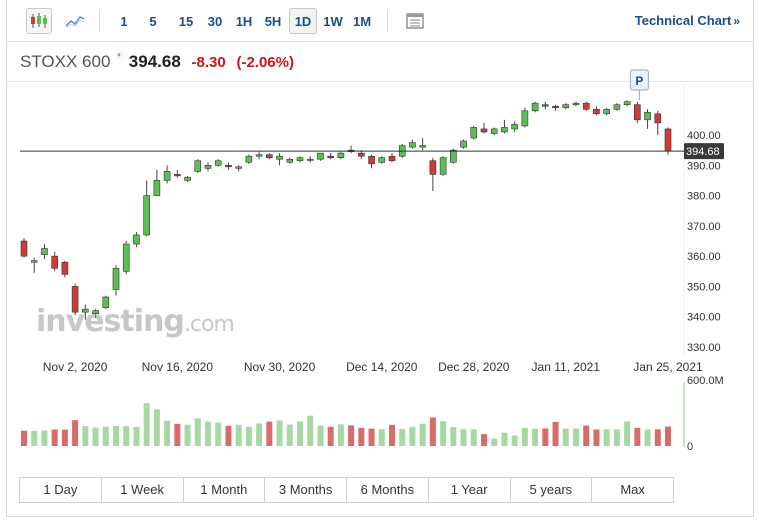  Describe the element at coordinates (306, 490) in the screenshot. I see `range-3-months: 3 Months` at that location.